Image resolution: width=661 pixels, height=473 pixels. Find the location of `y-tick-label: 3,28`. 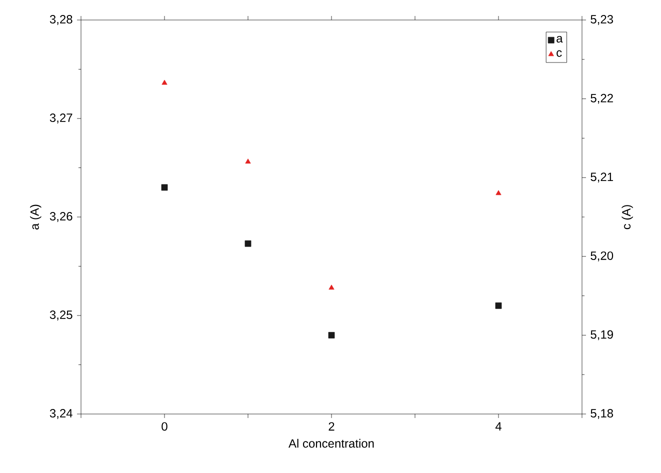

y-tick-label: 3,28 is located at coordinates (61, 20).